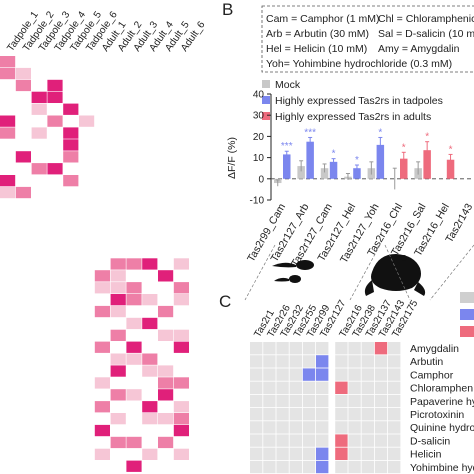  I want to click on abbrev-line-3b: Amy = Amygdalin, so click(419, 49).